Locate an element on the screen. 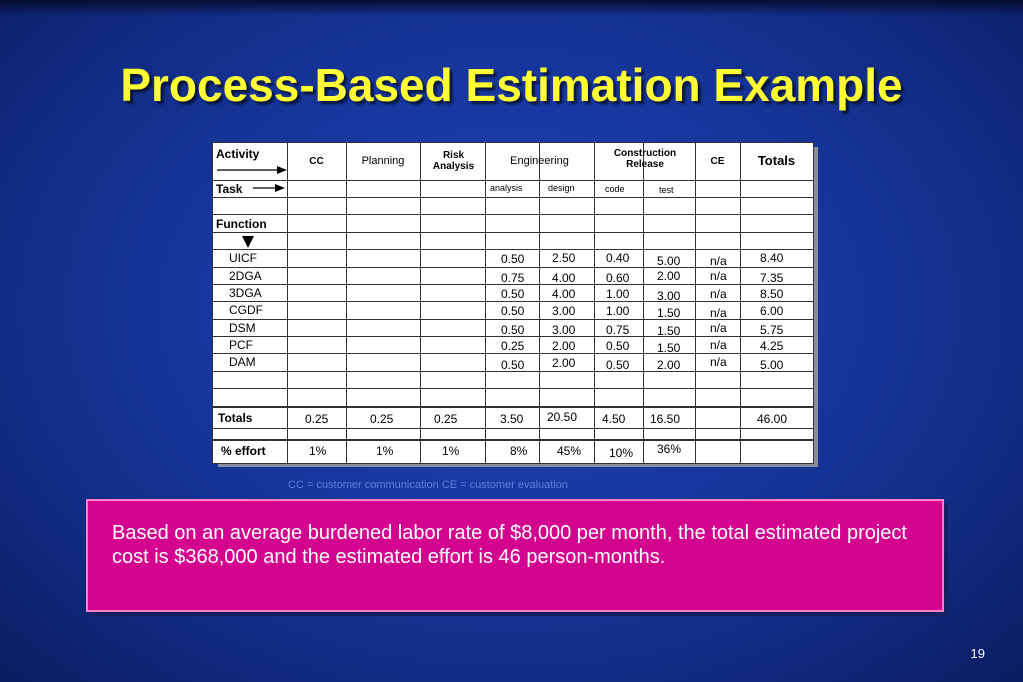  header-planning: Planning is located at coordinates (383, 161).